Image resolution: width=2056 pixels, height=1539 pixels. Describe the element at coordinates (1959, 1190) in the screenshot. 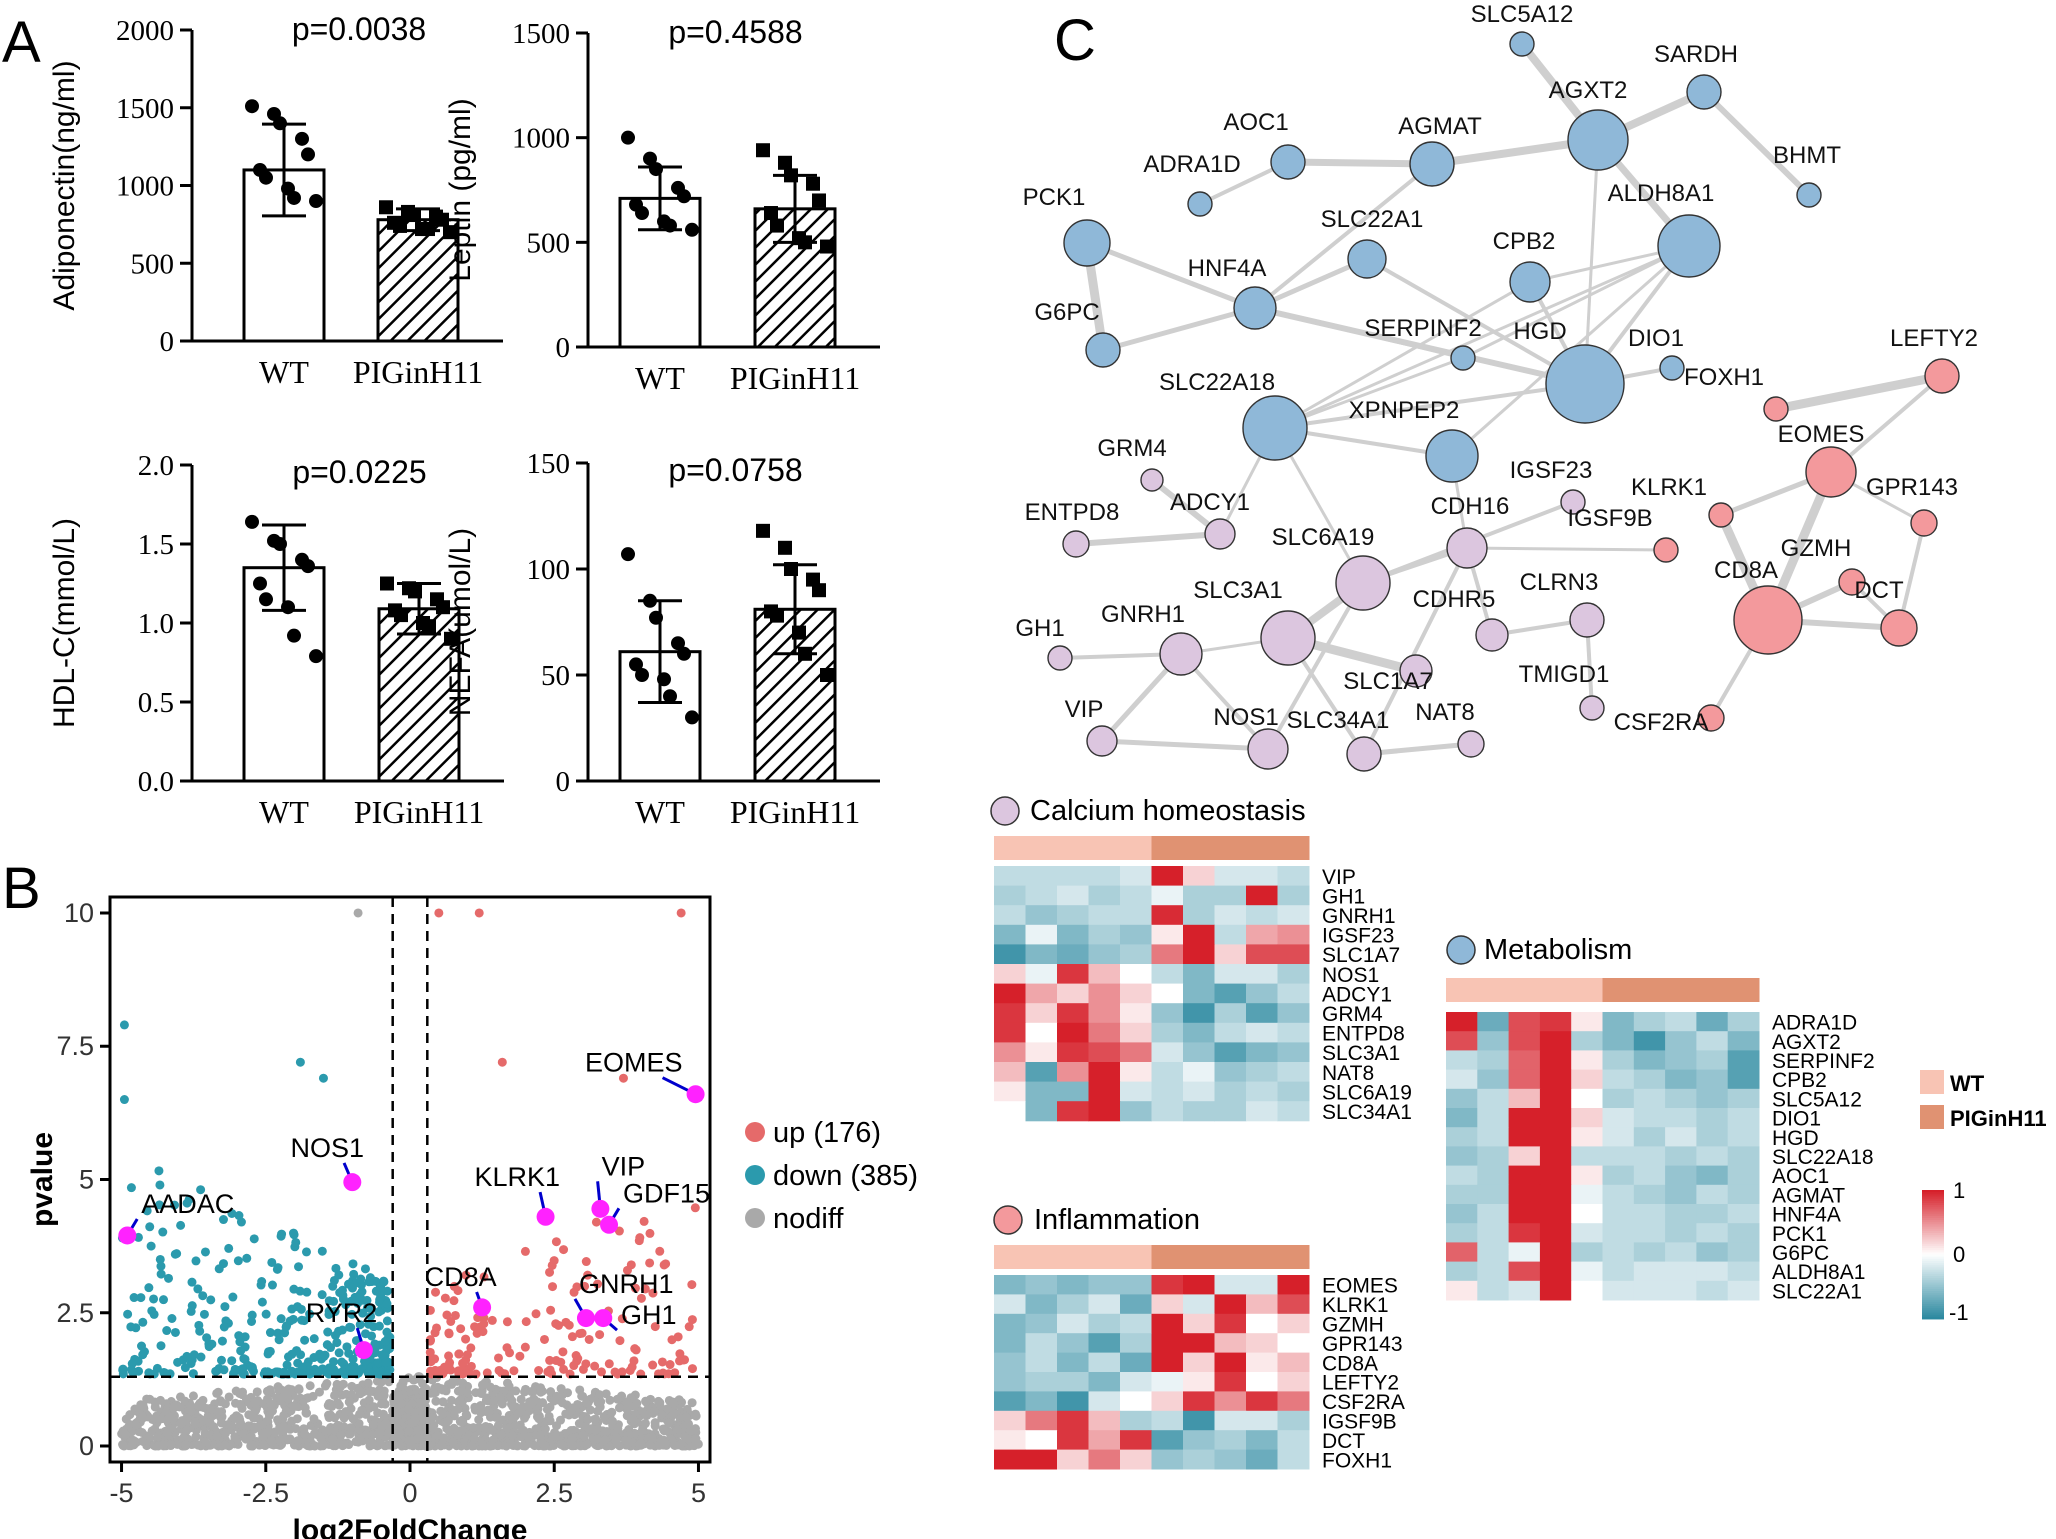

I see `color-scale-max: 1` at that location.